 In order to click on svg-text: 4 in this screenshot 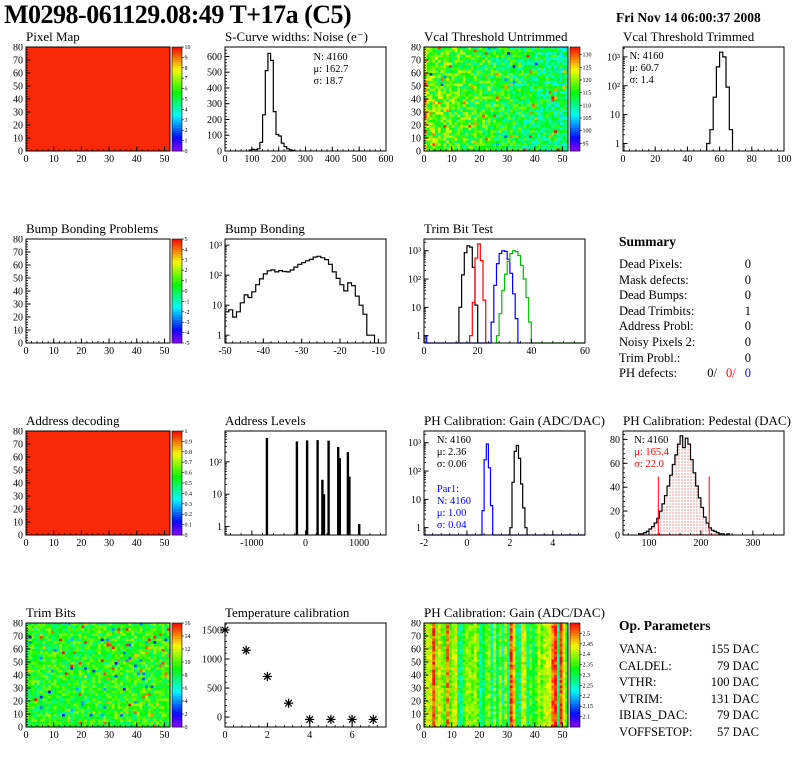, I will do `click(552, 543)`.